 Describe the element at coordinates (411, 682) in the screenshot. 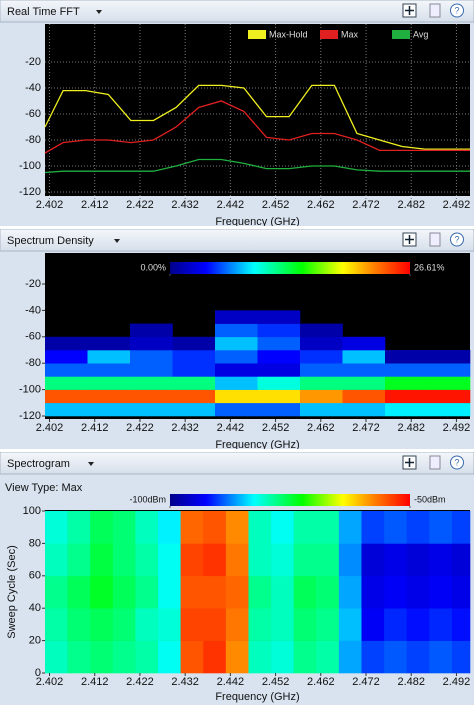

I see `x-tick-label: 2.482` at that location.